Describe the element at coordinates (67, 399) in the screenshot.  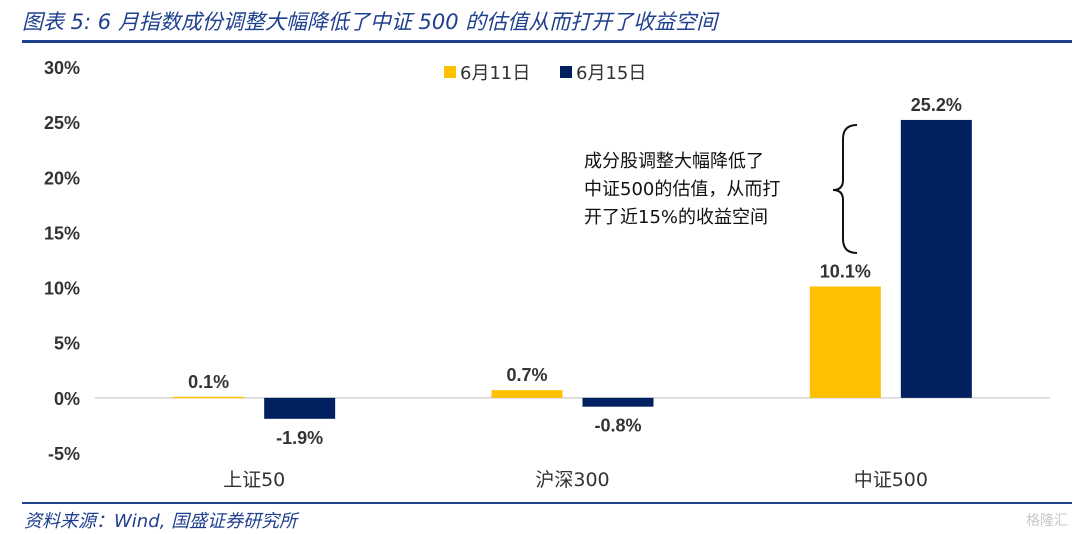
I see `y-tick-label: 0%` at that location.